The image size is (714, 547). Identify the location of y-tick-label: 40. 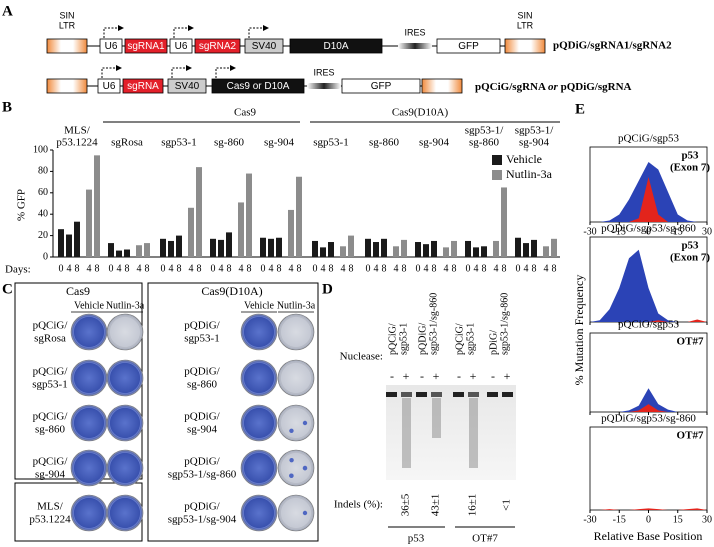
(43, 213).